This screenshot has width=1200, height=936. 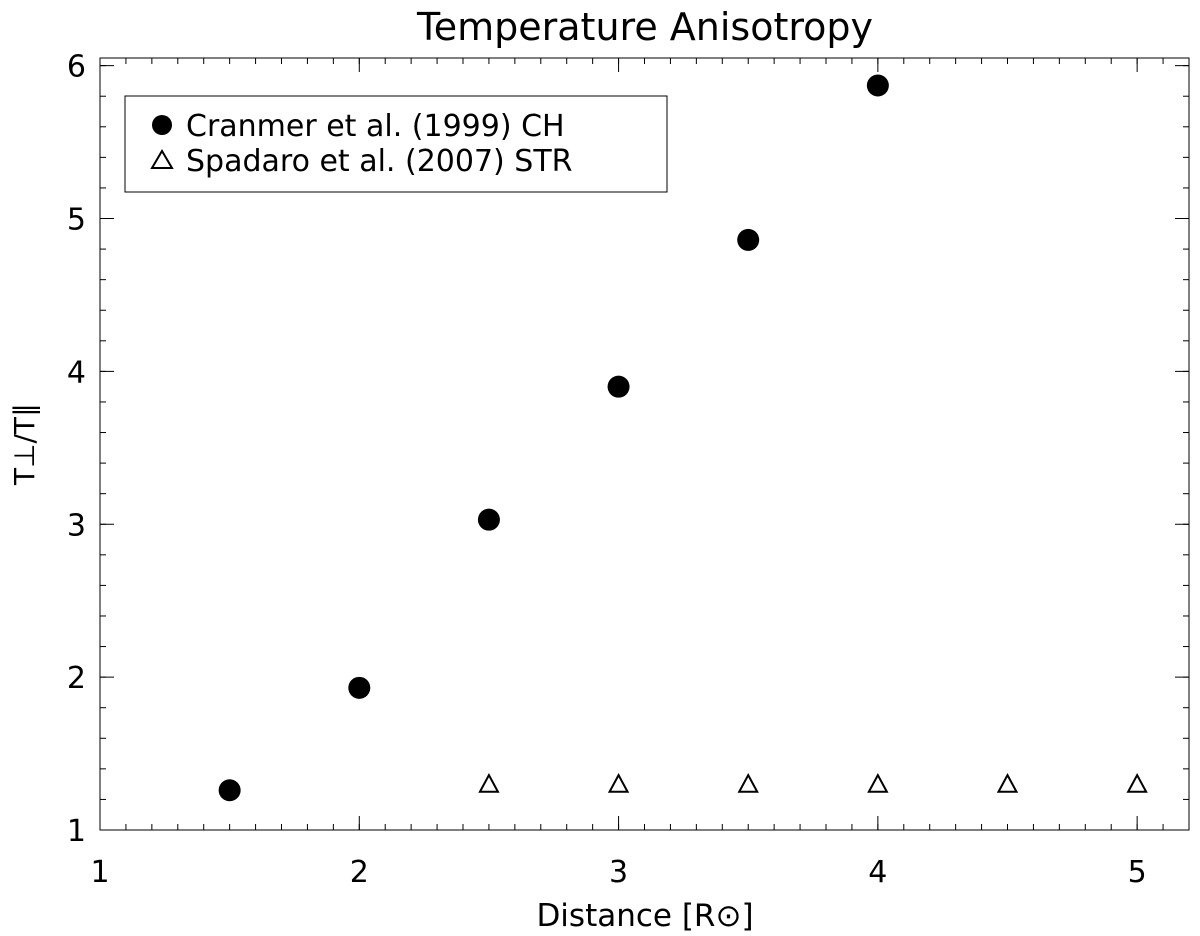 I want to click on x-tick-labels: 1 2 3 4 5, so click(x=618, y=872).